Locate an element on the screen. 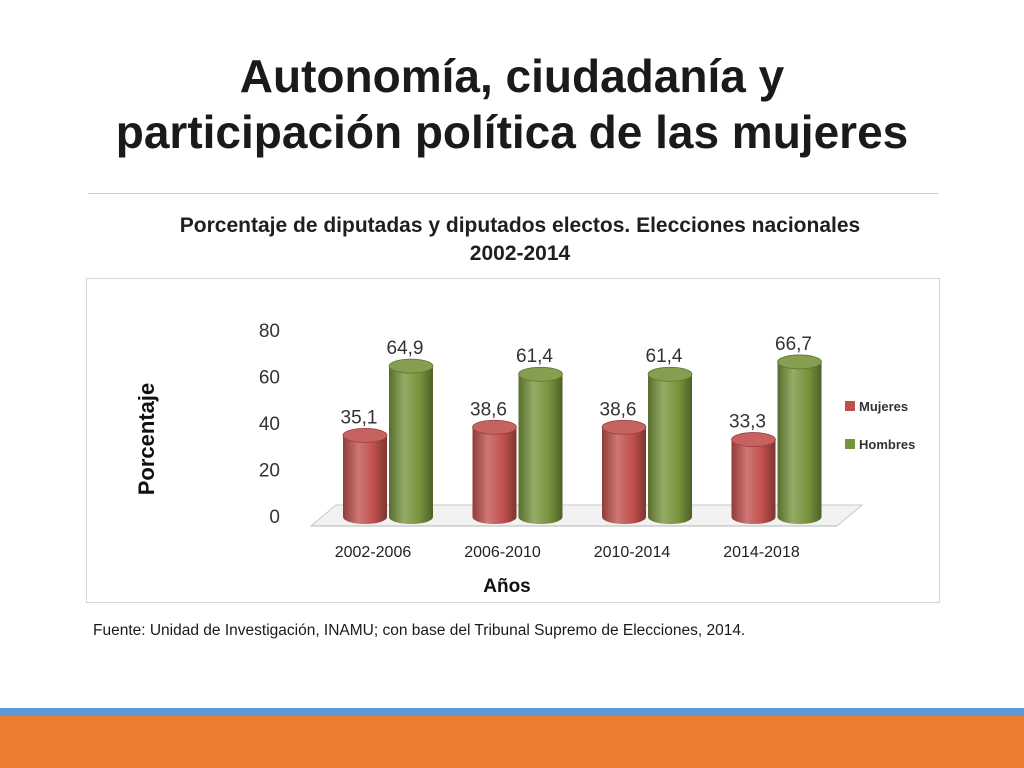 This screenshot has height=768, width=1024. bar-hombres-2010-2014 is located at coordinates (670, 445).